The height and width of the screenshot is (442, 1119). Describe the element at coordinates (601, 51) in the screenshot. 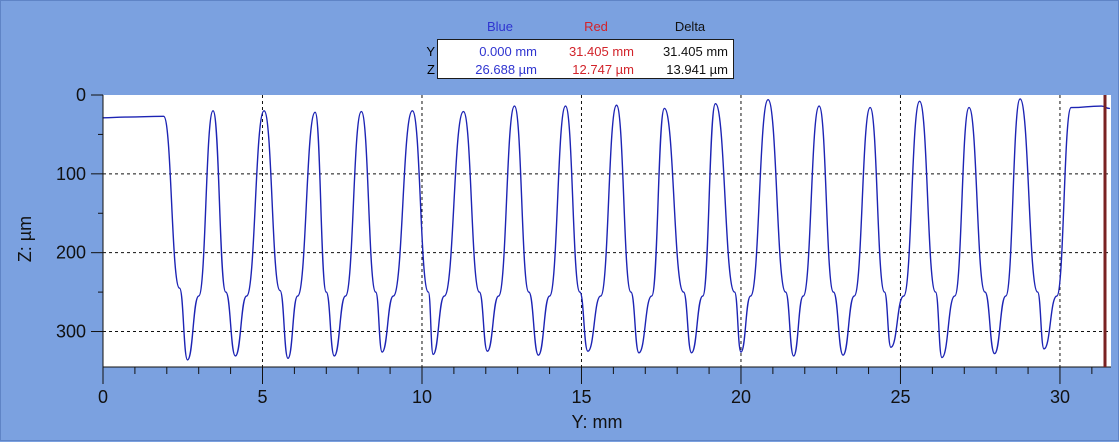

I see `readout-y-red-value: 31.405 mm` at that location.